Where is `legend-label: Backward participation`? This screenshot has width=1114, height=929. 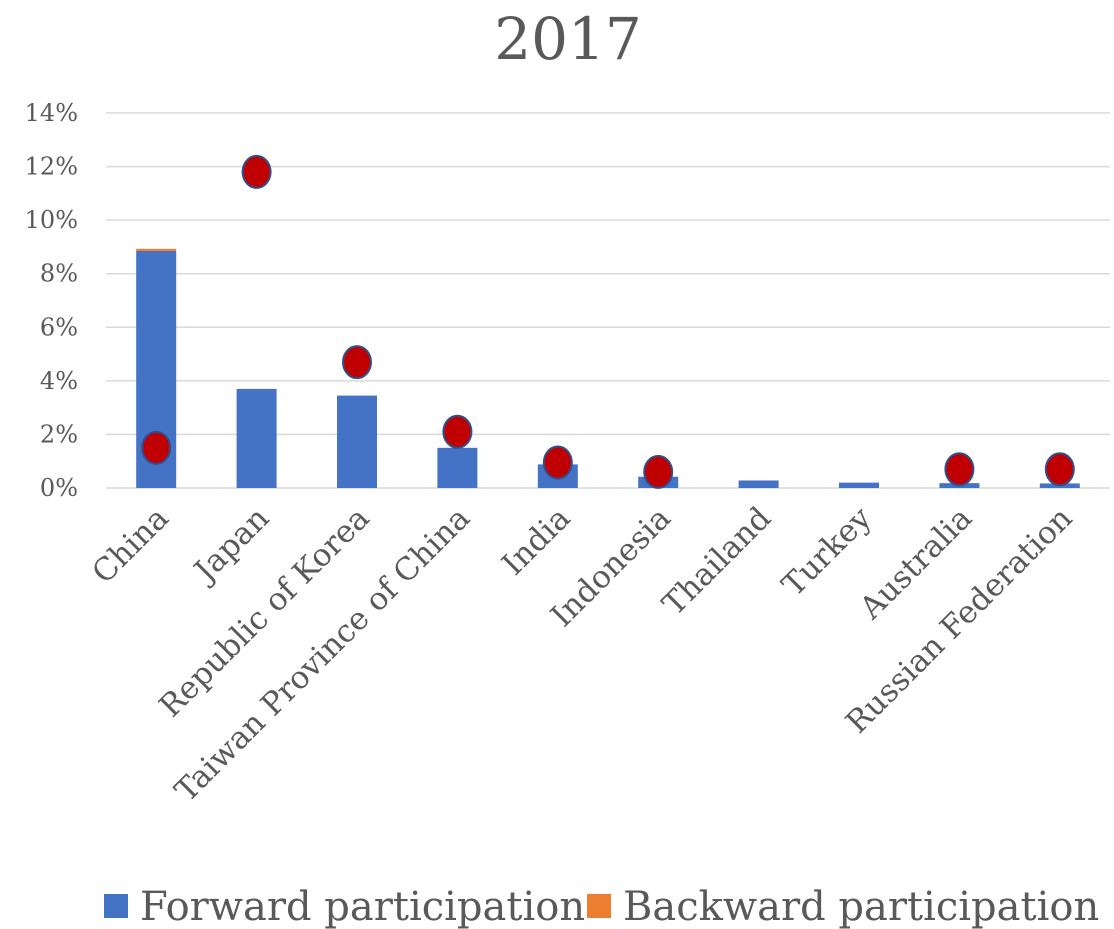 legend-label: Backward participation is located at coordinates (861, 906).